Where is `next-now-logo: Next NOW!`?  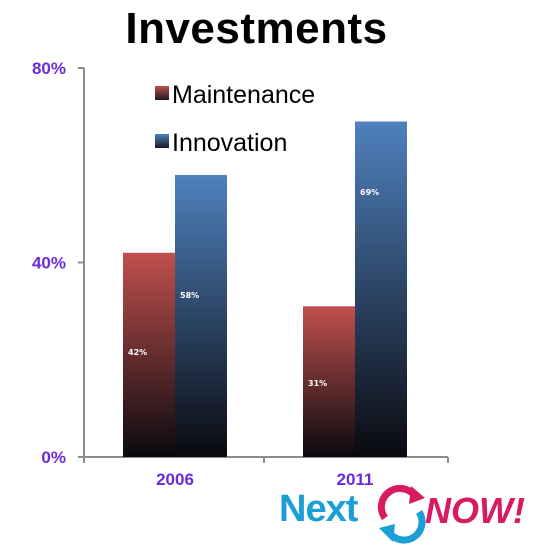 next-now-logo: Next NOW! is located at coordinates (404, 513).